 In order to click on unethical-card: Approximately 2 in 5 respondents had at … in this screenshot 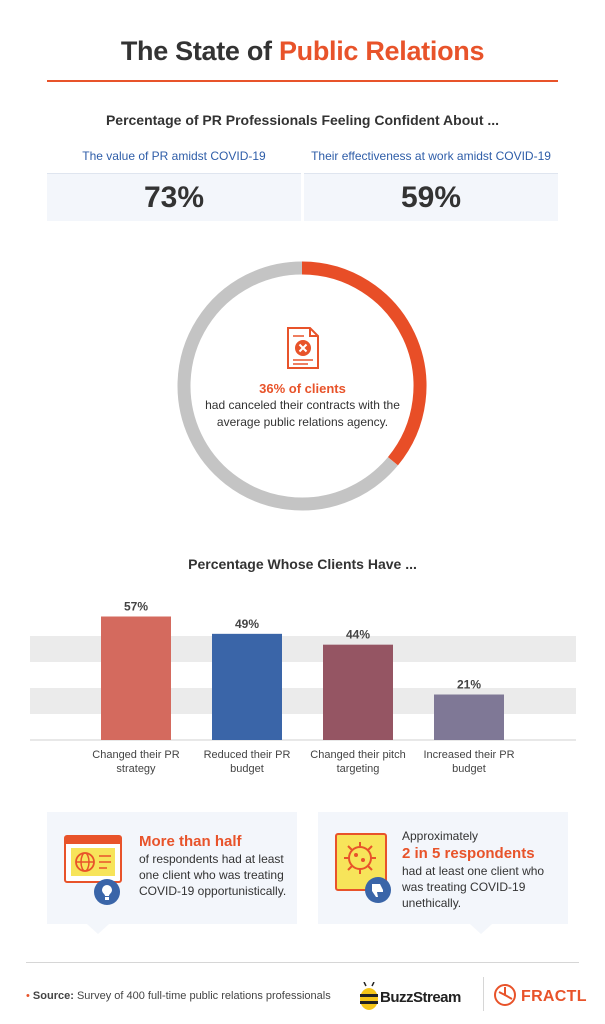, I will do `click(443, 873)`.